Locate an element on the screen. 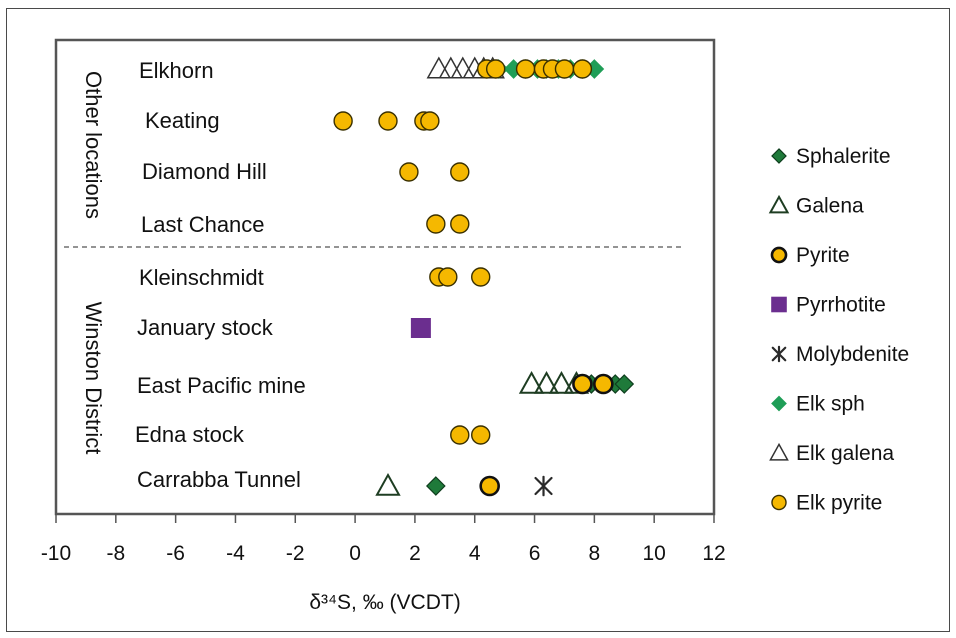 This screenshot has width=956, height=638. x-tick-label: 0 is located at coordinates (355, 553).